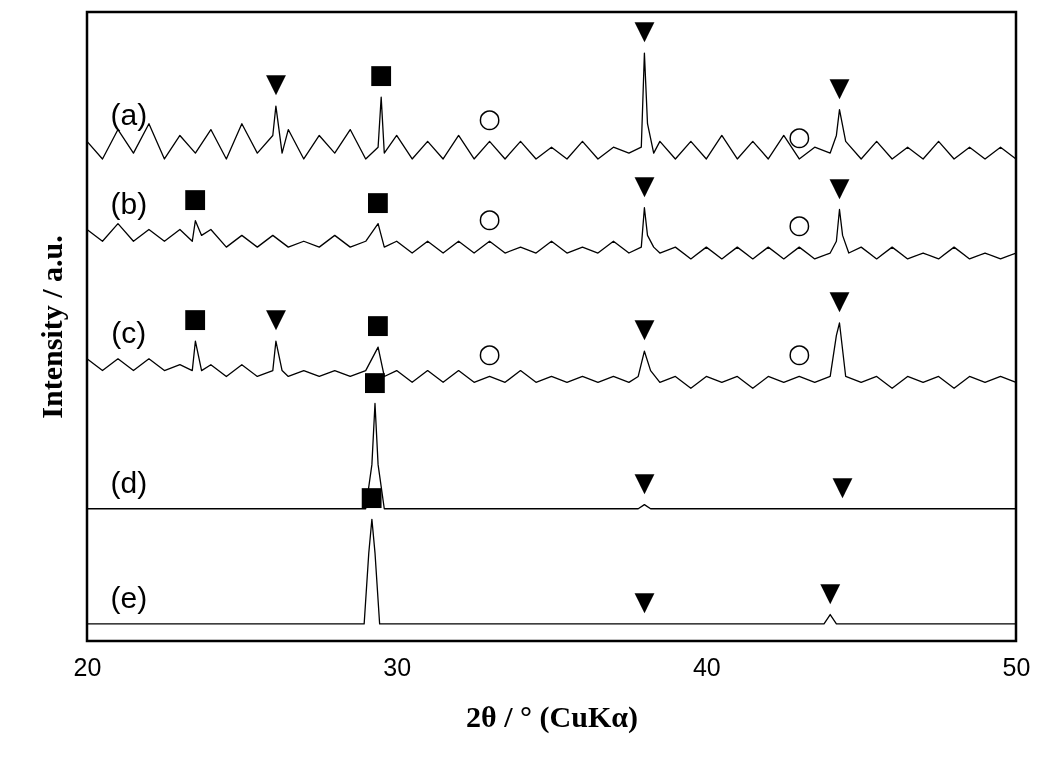 The height and width of the screenshot is (773, 1045). What do you see at coordinates (129, 482) in the screenshot?
I see `series-label: (d)` at bounding box center [129, 482].